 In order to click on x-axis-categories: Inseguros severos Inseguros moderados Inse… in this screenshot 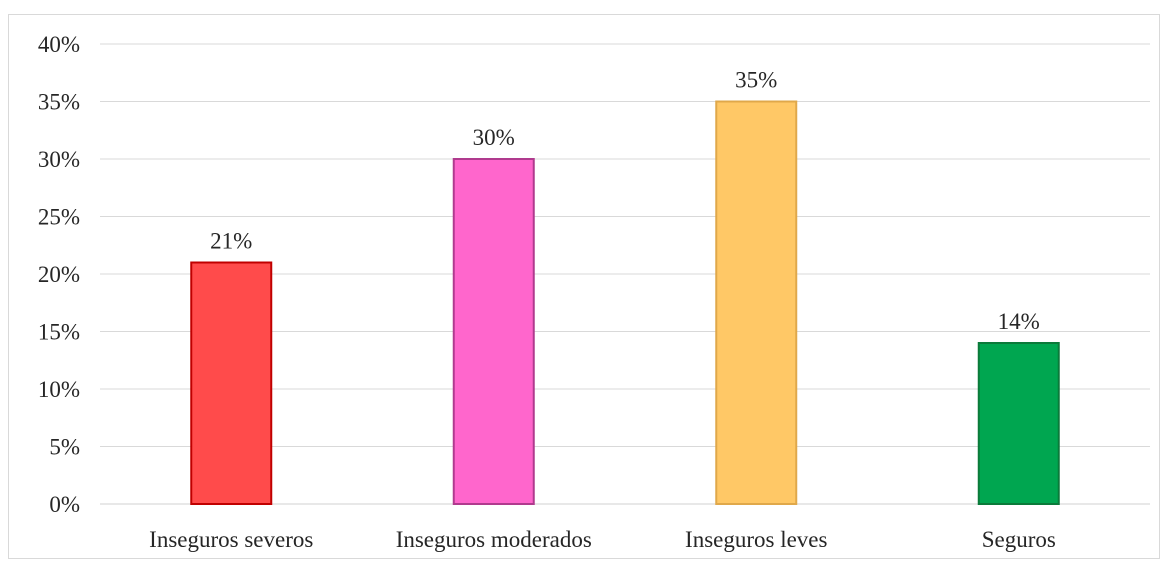, I will do `click(602, 539)`.